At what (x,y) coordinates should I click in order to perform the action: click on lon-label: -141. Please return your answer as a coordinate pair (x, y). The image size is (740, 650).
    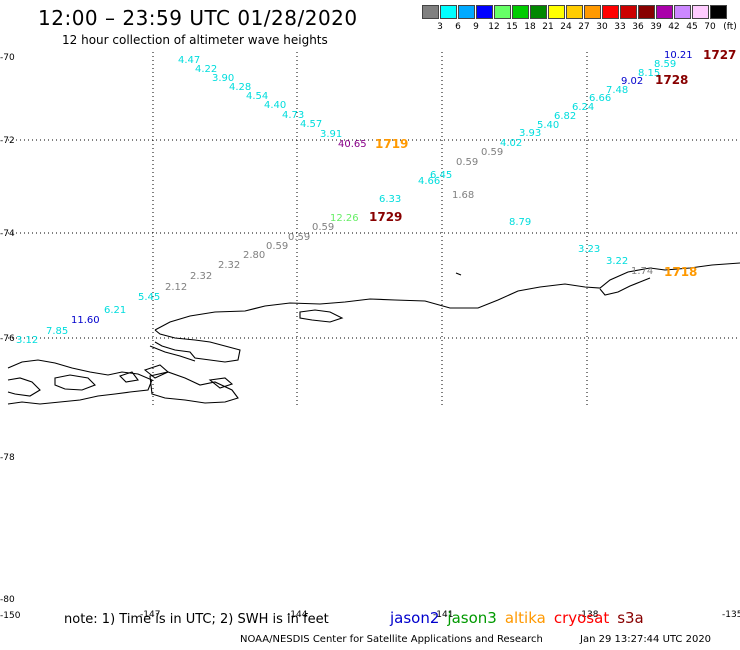
    Looking at the image, I should click on (443, 615).